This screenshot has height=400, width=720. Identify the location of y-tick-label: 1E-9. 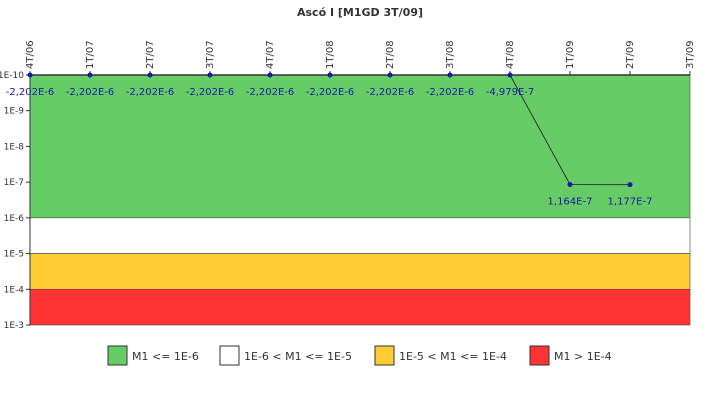
(14, 112).